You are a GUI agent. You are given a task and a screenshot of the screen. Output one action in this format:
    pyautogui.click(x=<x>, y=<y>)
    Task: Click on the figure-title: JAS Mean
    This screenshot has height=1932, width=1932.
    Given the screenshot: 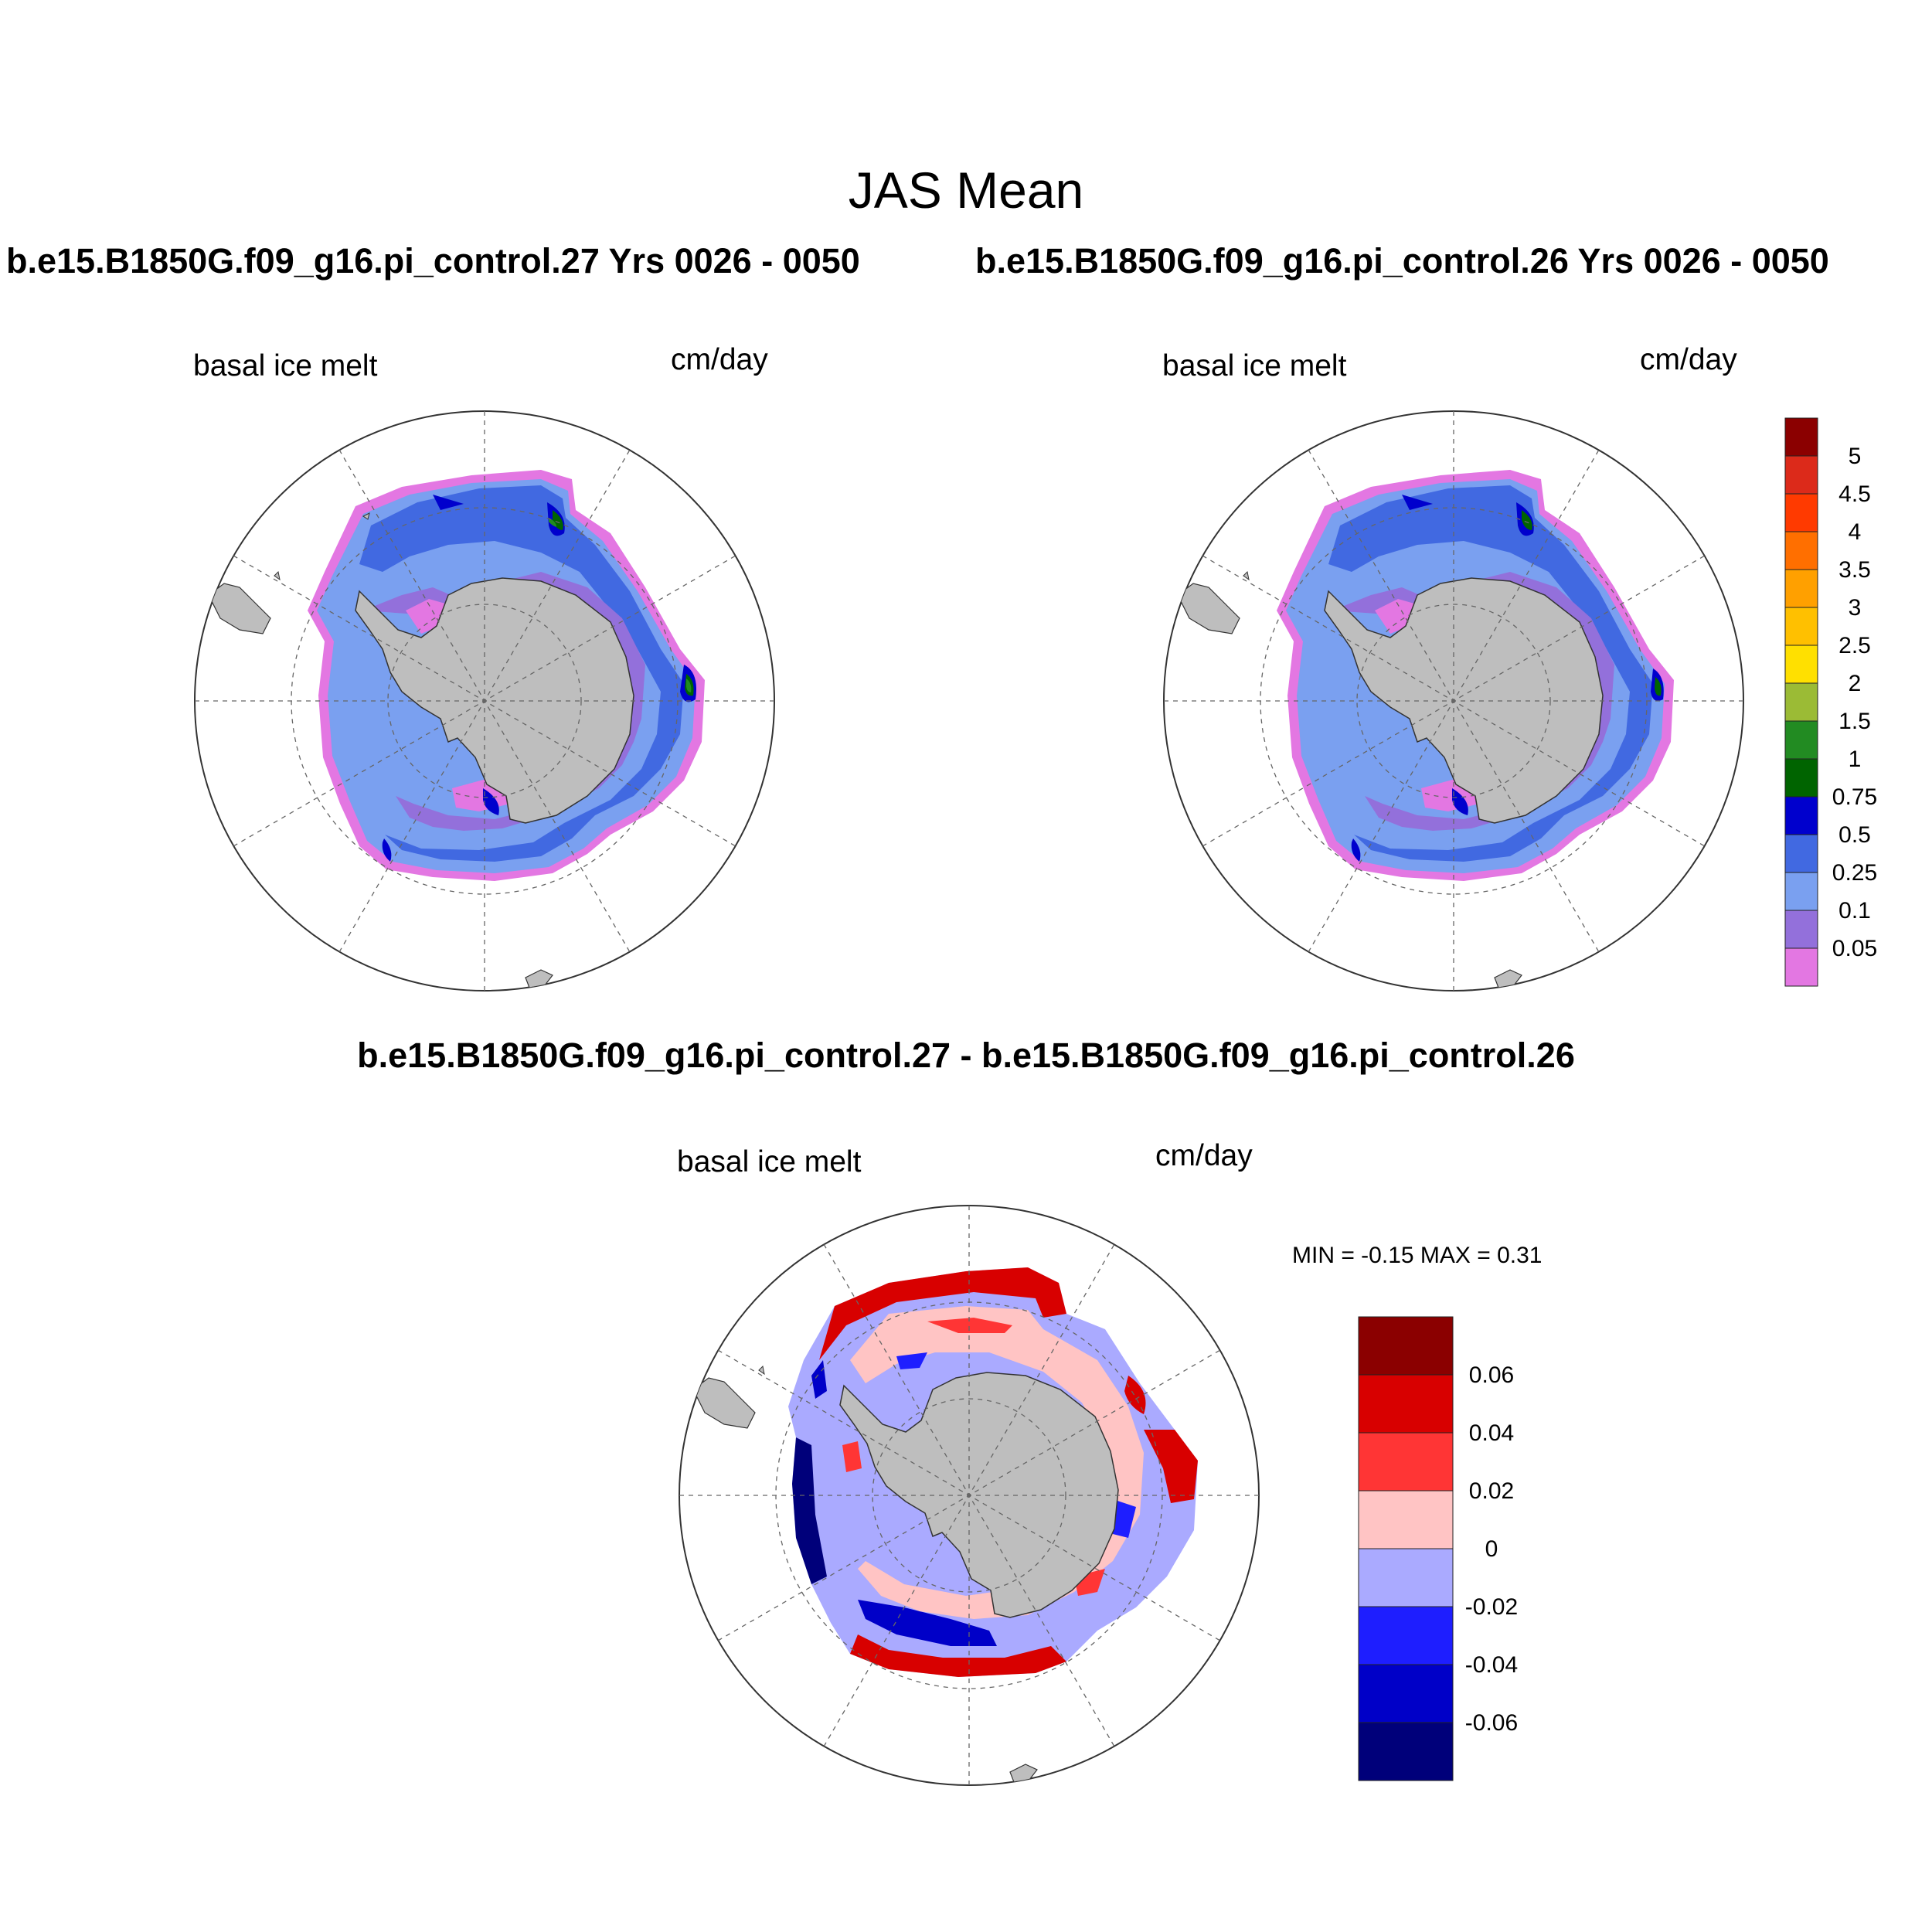 What is the action you would take?
    pyautogui.click(x=966, y=191)
    